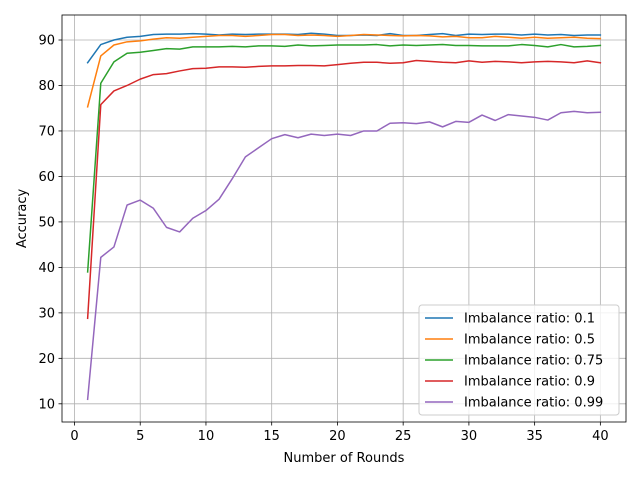 This screenshot has width=640, height=480. Describe the element at coordinates (533, 403) in the screenshot. I see `legend-label: Imbalance ratio: 0.99` at that location.